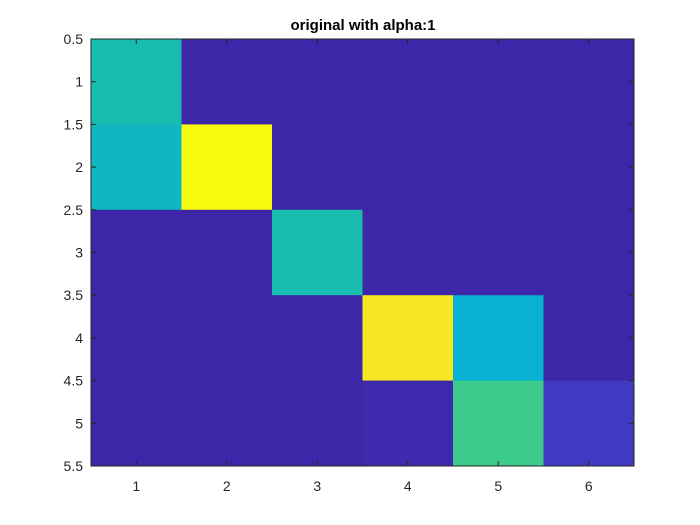 This screenshot has height=525, width=700. What do you see at coordinates (408, 338) in the screenshot?
I see `heatmap-cell-r4-c4` at bounding box center [408, 338].